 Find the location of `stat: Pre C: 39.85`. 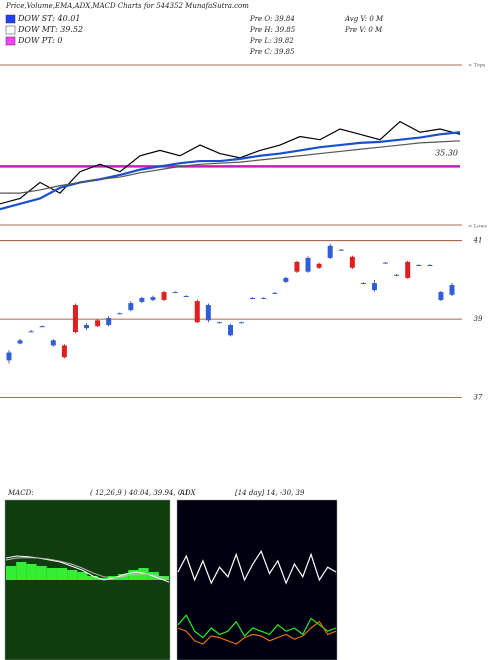

stat: Pre C: 39.85 is located at coordinates (272, 52).